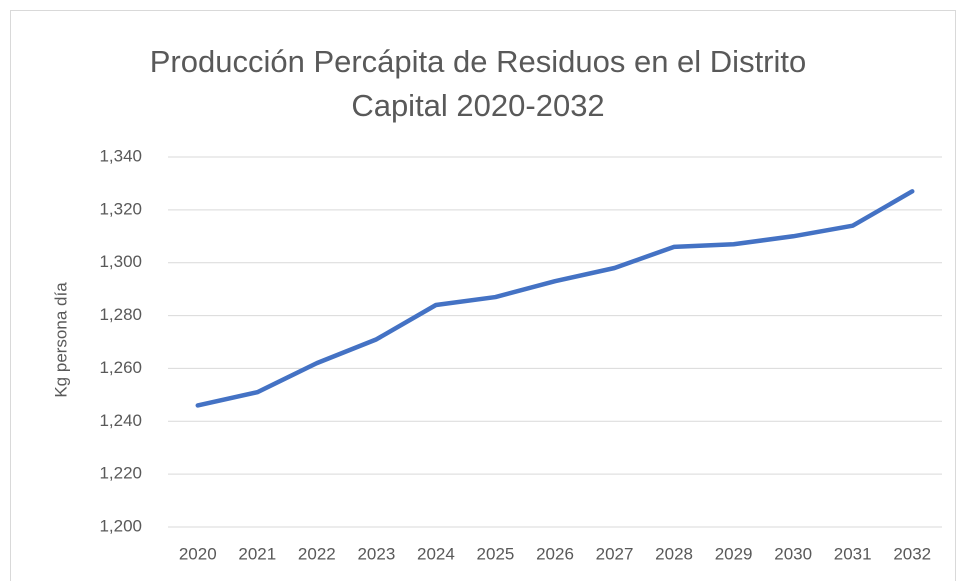 The height and width of the screenshot is (581, 957). I want to click on x-tick-label: 2022, so click(317, 553).